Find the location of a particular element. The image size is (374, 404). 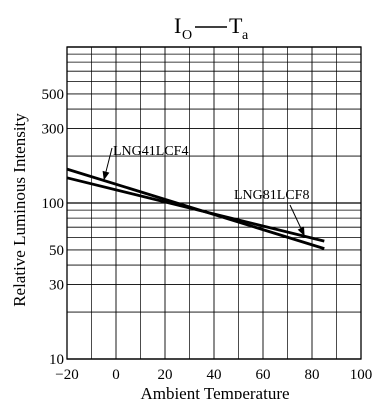

x-tick-label: −20 is located at coordinates (66, 375).